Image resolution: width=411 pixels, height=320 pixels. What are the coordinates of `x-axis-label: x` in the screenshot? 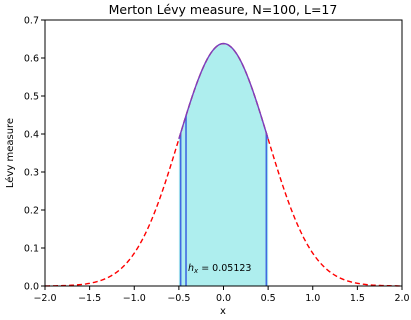 It's located at (223, 311).